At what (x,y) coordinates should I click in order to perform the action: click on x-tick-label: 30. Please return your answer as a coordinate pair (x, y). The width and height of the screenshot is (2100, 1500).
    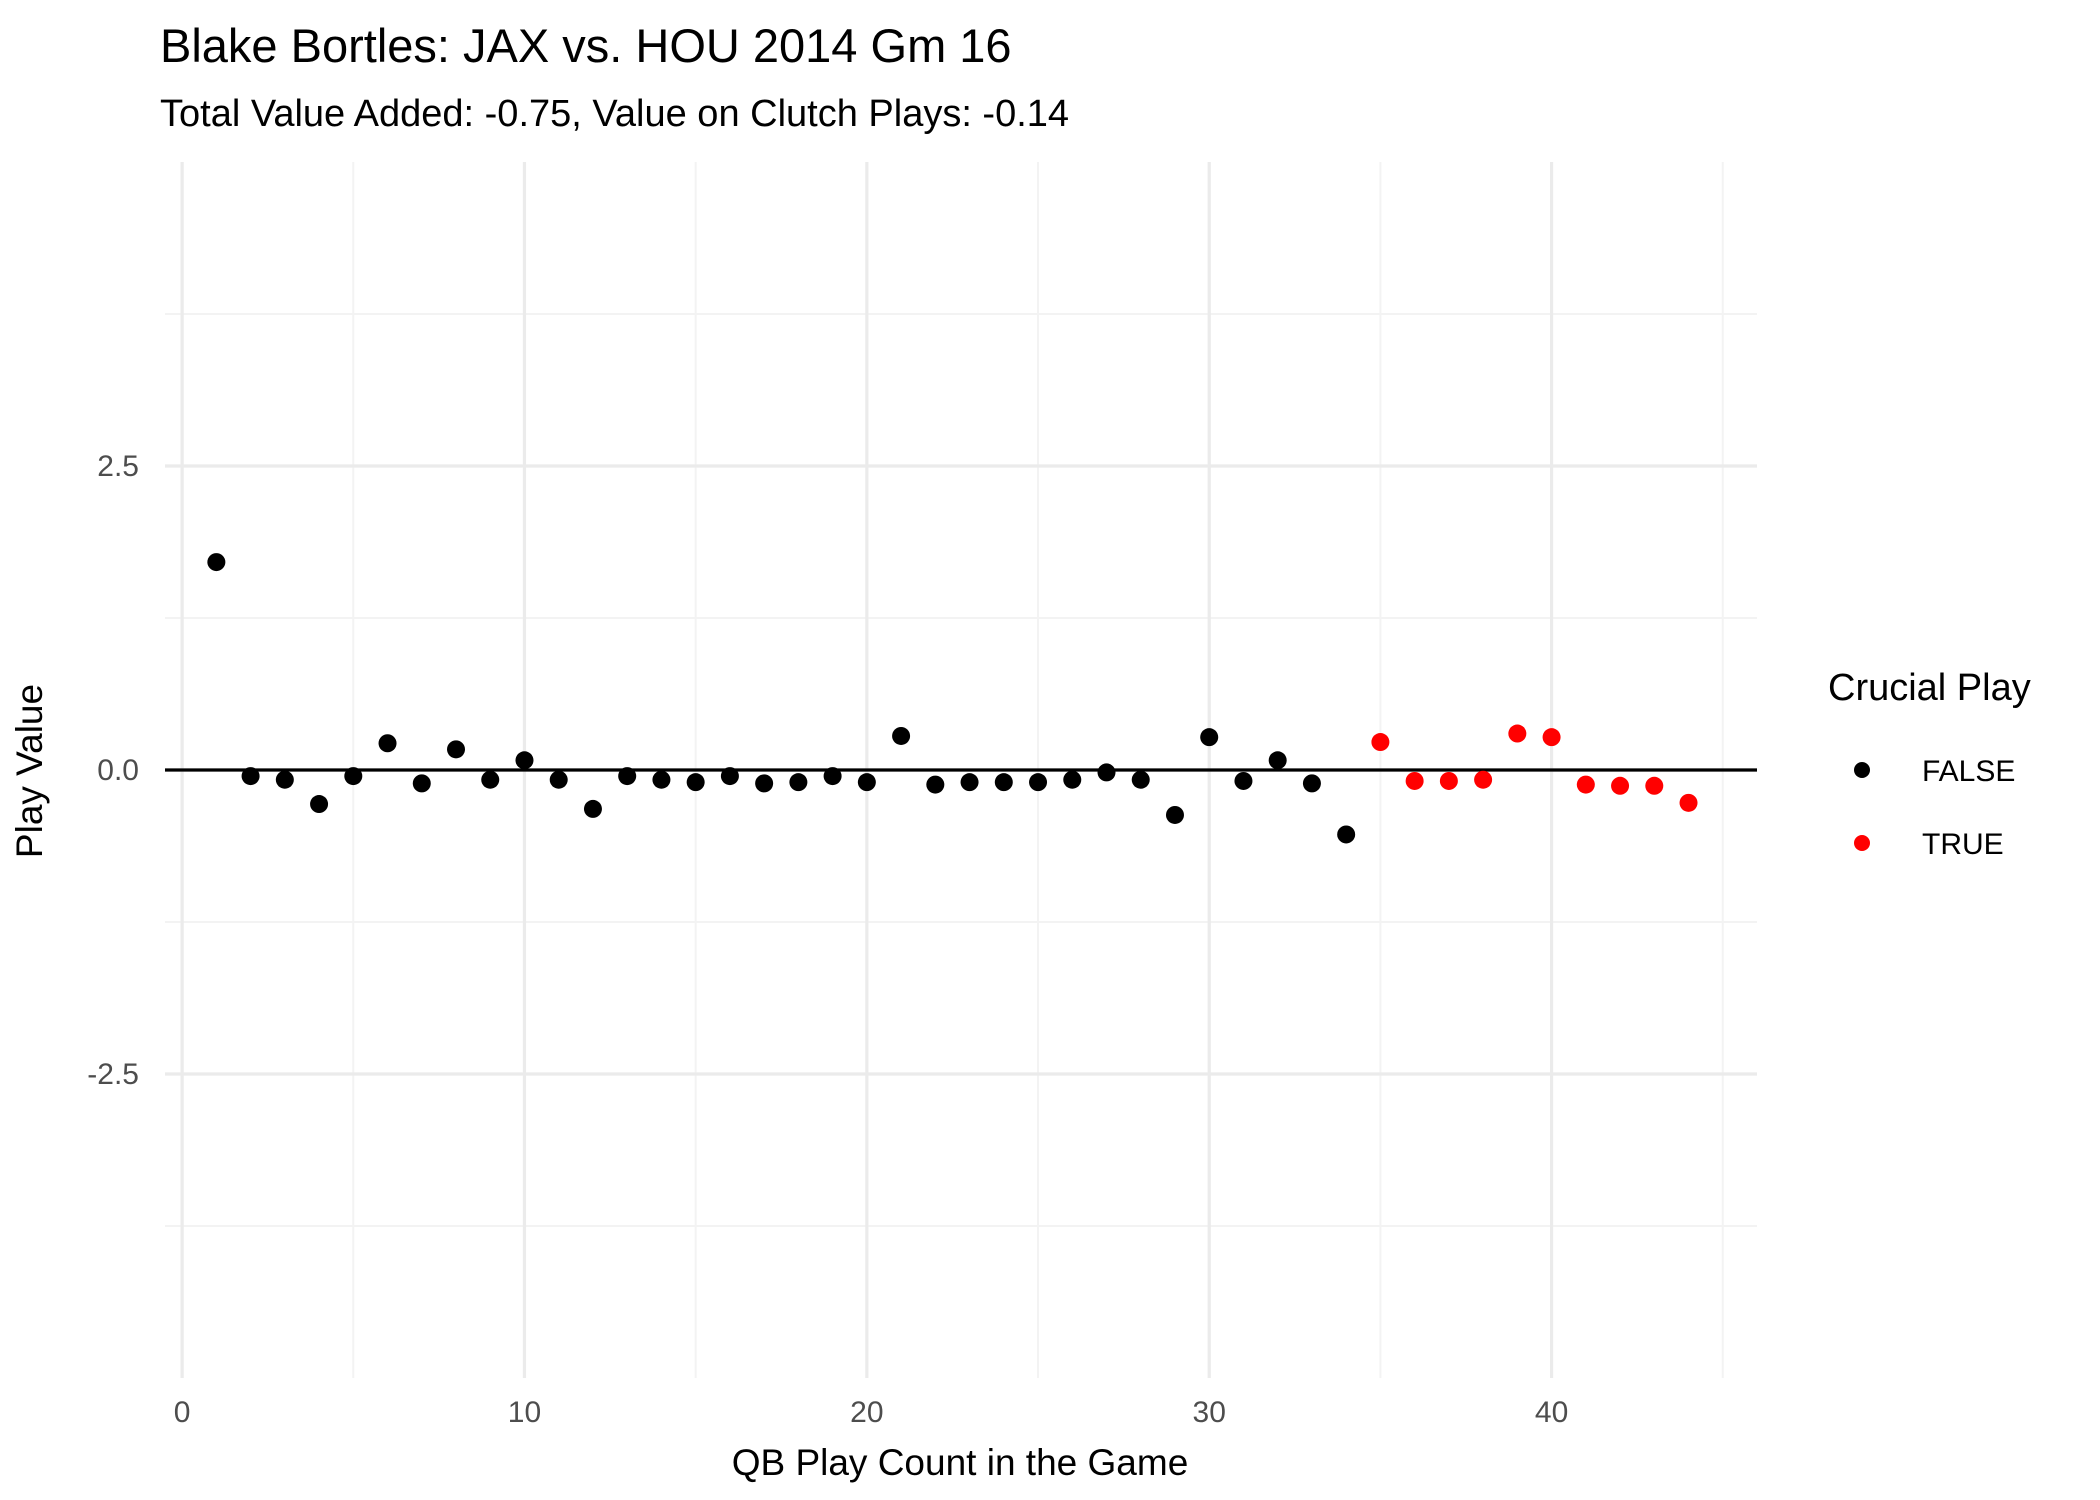
    Looking at the image, I should click on (1209, 1412).